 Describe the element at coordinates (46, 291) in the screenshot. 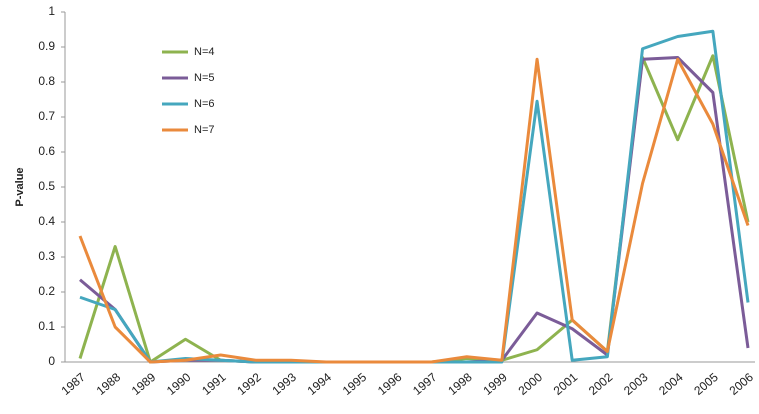

I see `y-tick-label: 0.2` at that location.